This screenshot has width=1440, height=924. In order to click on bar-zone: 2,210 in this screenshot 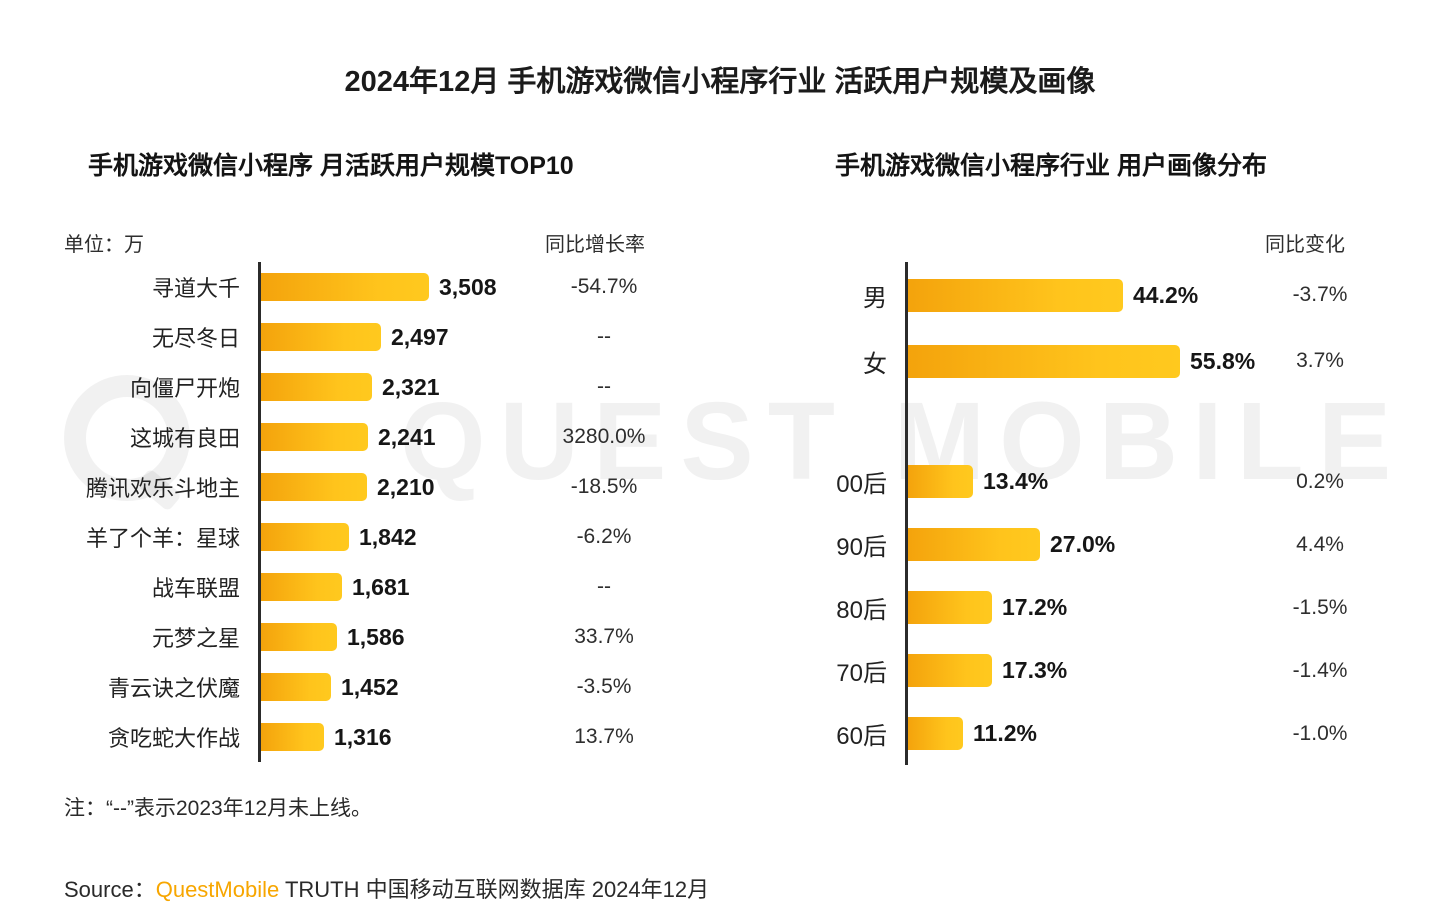, I will do `click(396, 487)`.